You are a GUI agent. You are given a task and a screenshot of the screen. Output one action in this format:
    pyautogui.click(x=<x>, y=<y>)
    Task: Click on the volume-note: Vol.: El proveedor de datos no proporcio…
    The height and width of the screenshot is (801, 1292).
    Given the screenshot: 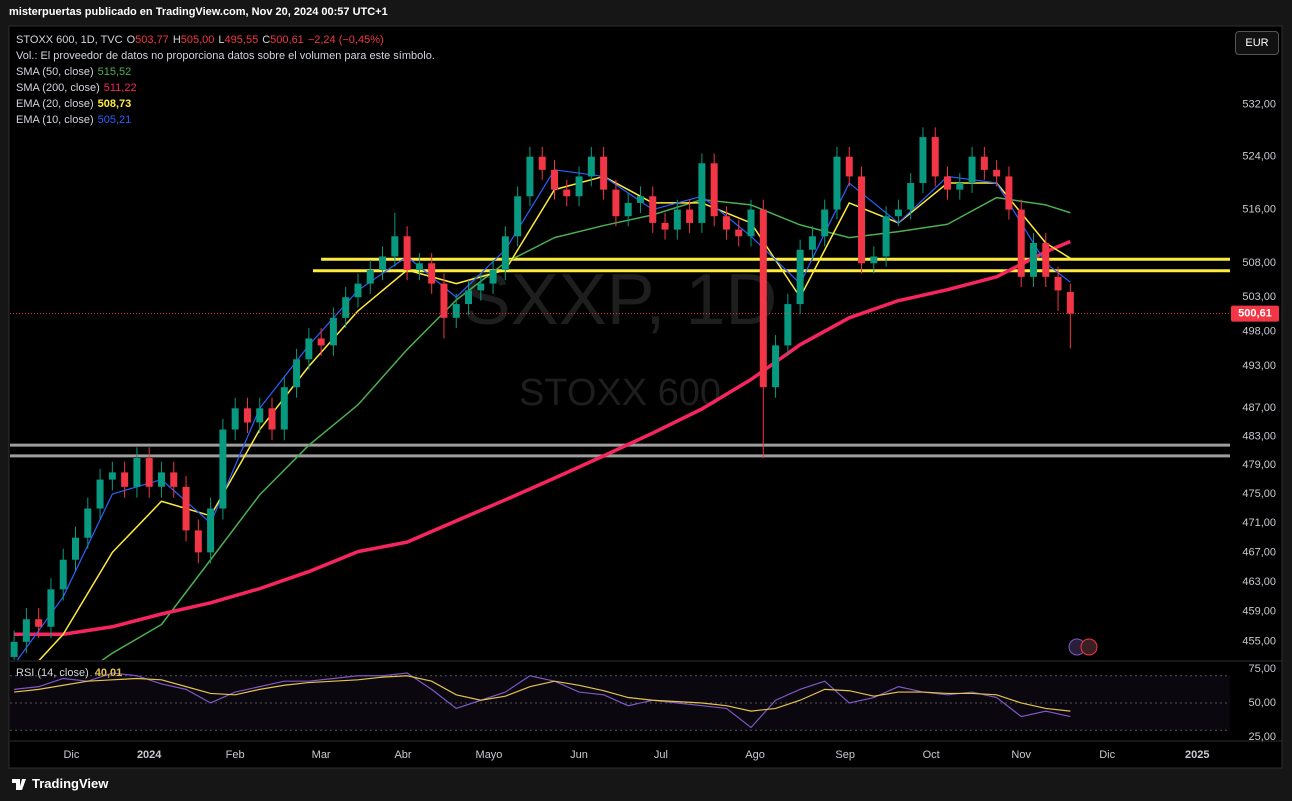 What is the action you would take?
    pyautogui.click(x=225, y=56)
    